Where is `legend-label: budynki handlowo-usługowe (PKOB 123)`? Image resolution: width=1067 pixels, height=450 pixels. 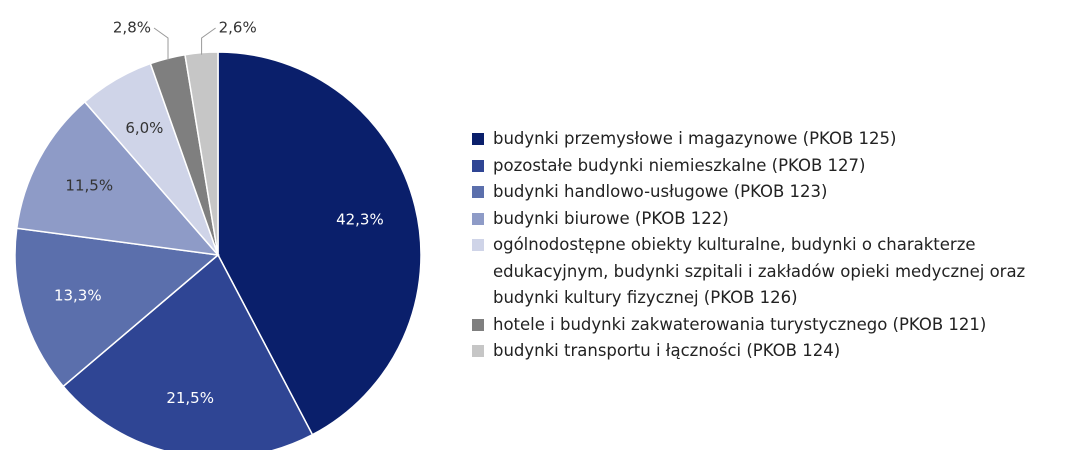
legend-label: budynki handlowo-usługowe (PKOB 123) is located at coordinates (660, 191).